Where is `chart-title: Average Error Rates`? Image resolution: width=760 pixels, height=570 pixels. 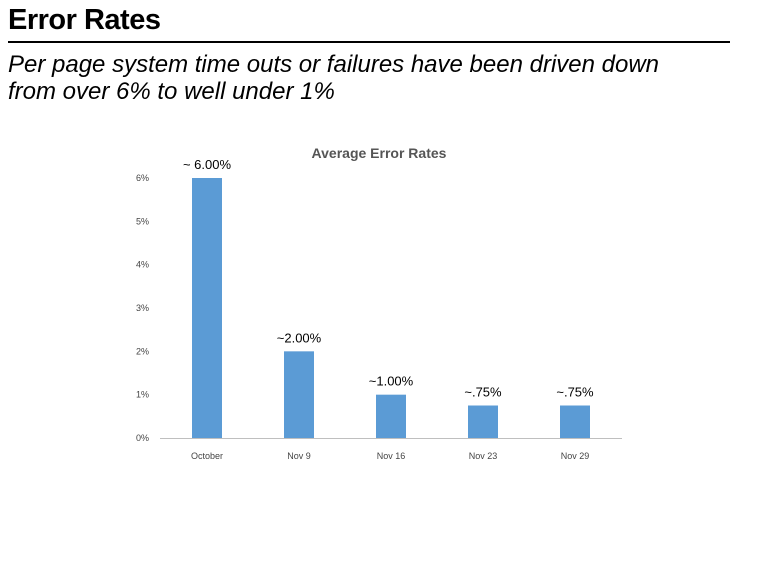
chart-title: Average Error Rates is located at coordinates (379, 153).